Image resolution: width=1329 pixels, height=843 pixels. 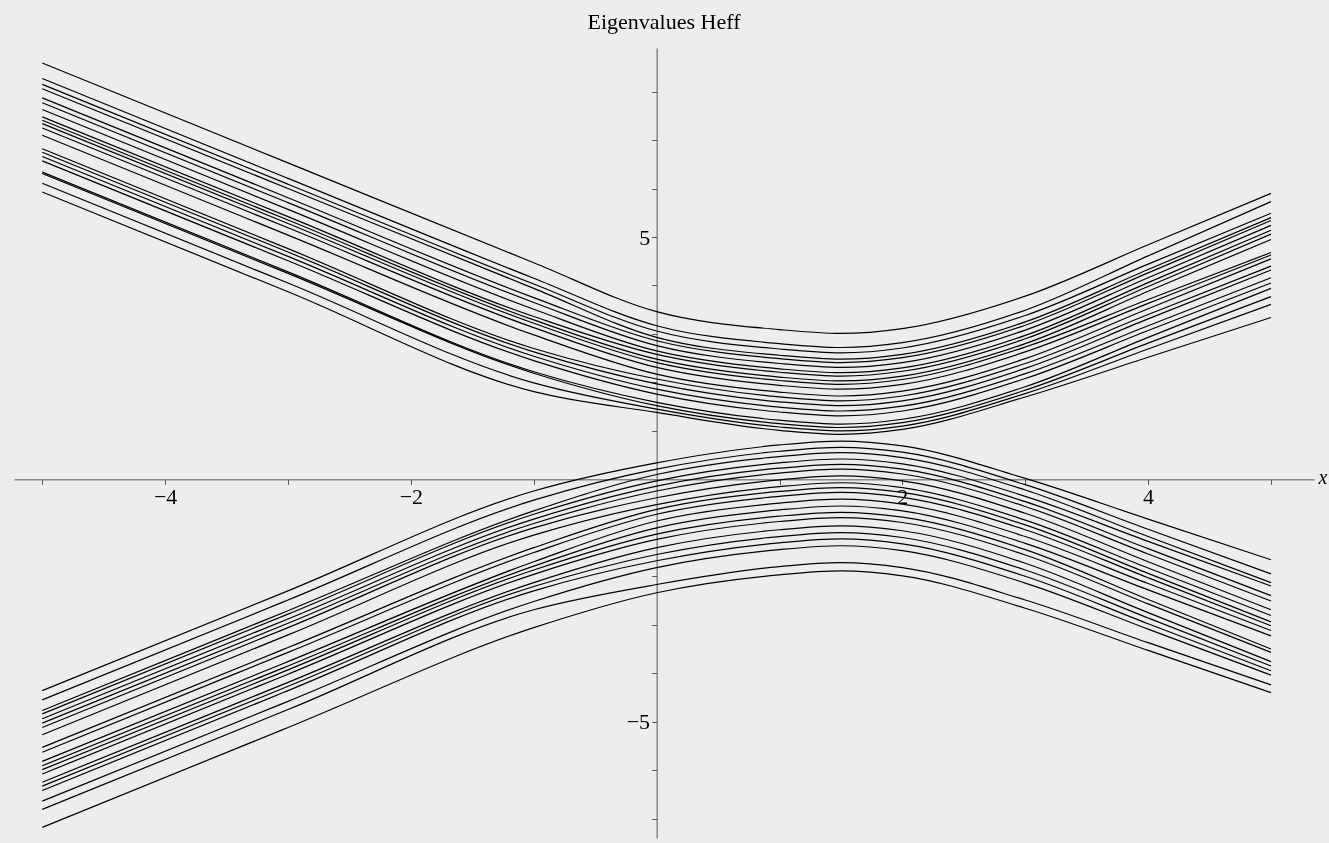 I want to click on x-tick-label: −2, so click(x=411, y=496).